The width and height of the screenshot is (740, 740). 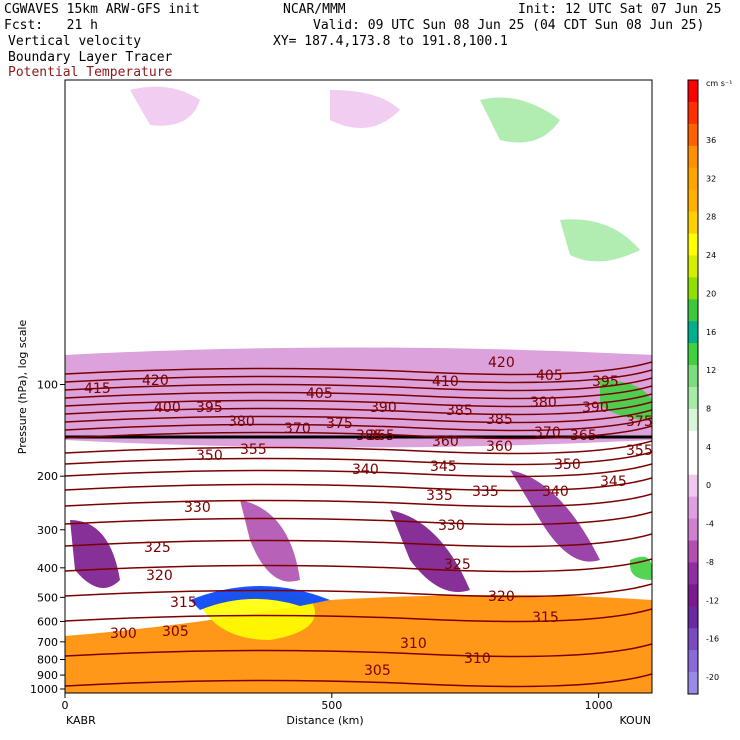 What do you see at coordinates (260, 598) in the screenshot?
I see `blue-edge` at bounding box center [260, 598].